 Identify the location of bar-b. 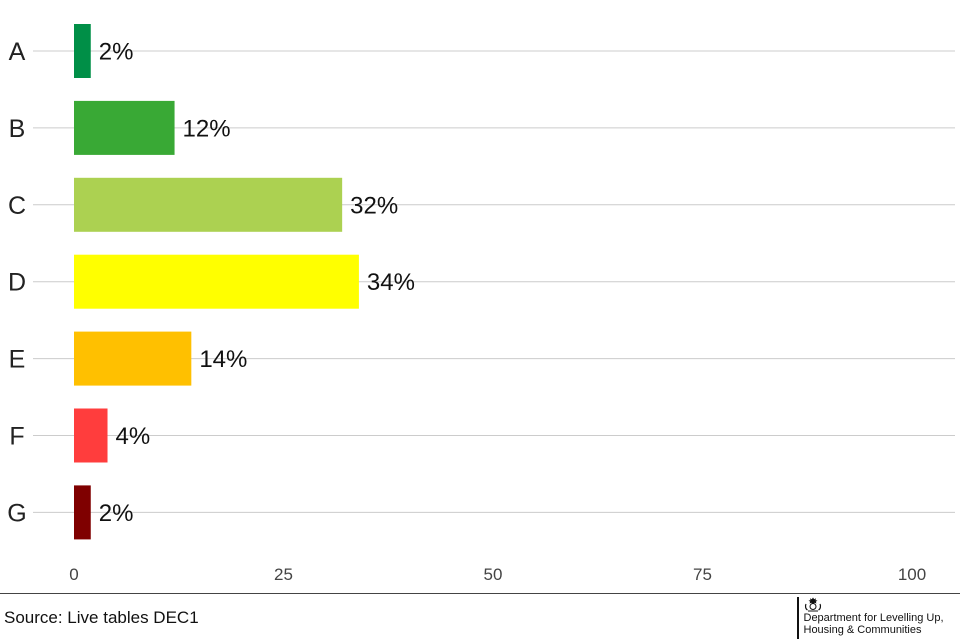
(124, 127).